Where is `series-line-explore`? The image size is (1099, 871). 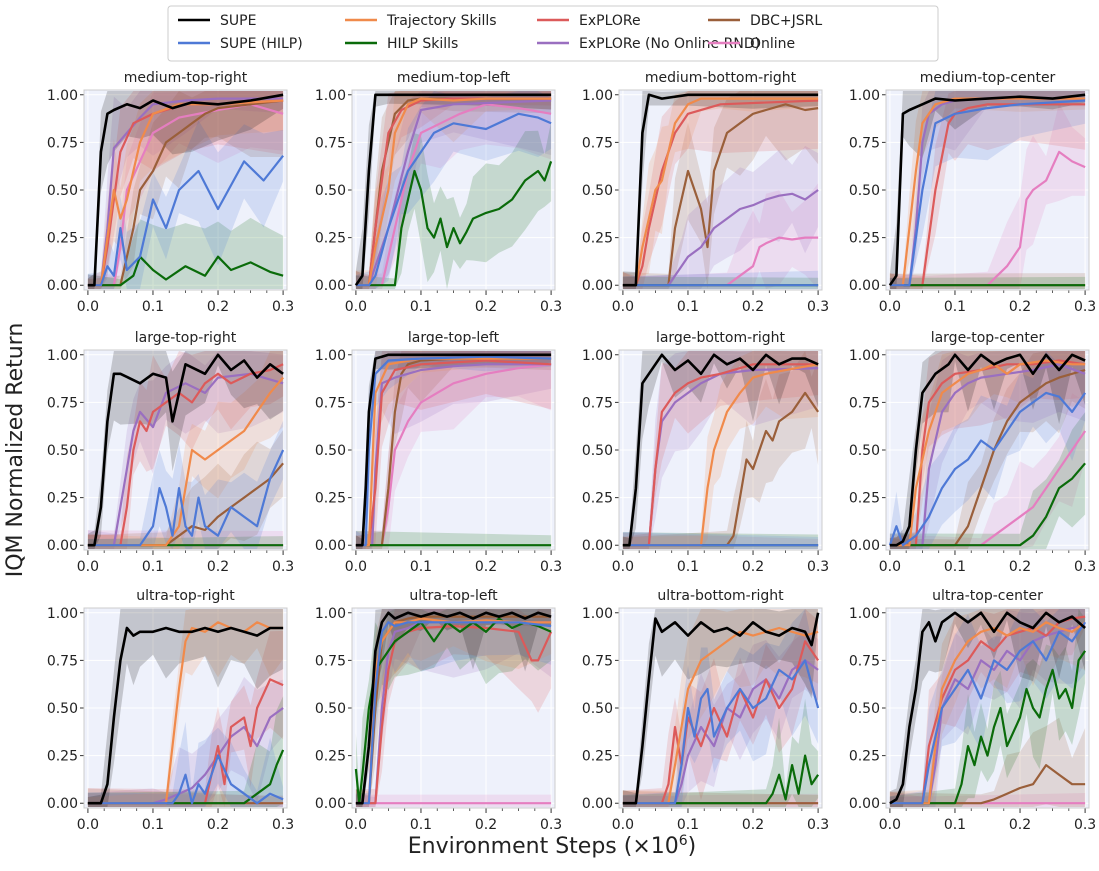 series-line-explore is located at coordinates (454, 714).